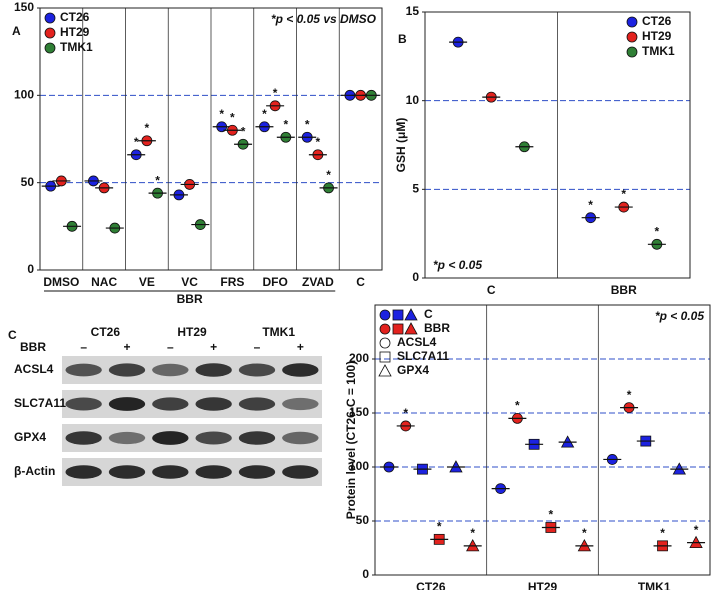 Image resolution: width=714 pixels, height=590 pixels. Describe the element at coordinates (428, 314) in the screenshot. I see `legend-label: C` at that location.